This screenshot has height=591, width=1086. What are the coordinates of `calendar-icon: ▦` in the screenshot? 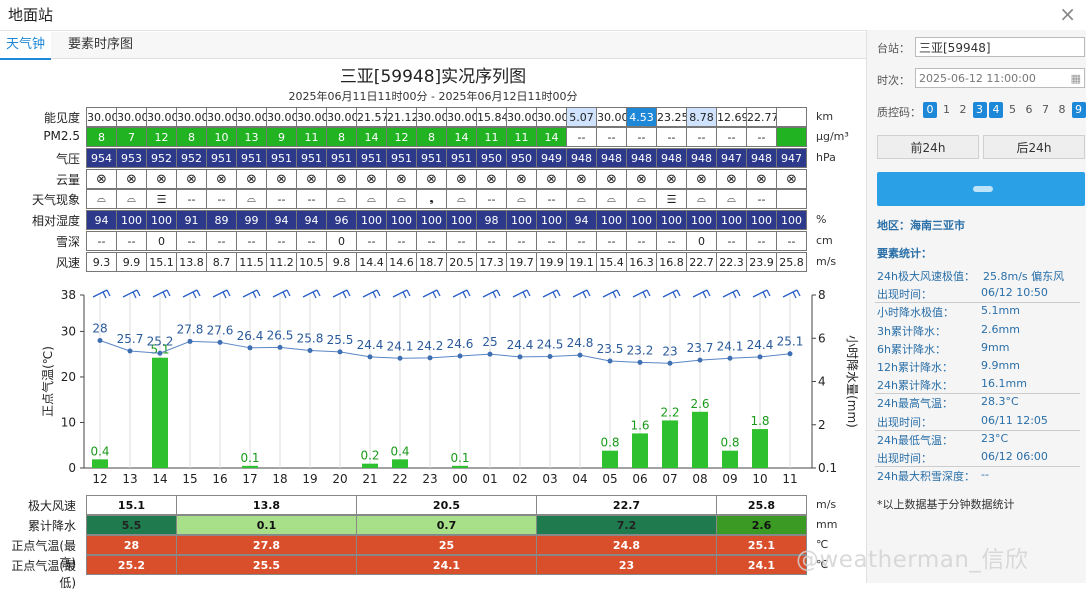 It's located at (1075, 78).